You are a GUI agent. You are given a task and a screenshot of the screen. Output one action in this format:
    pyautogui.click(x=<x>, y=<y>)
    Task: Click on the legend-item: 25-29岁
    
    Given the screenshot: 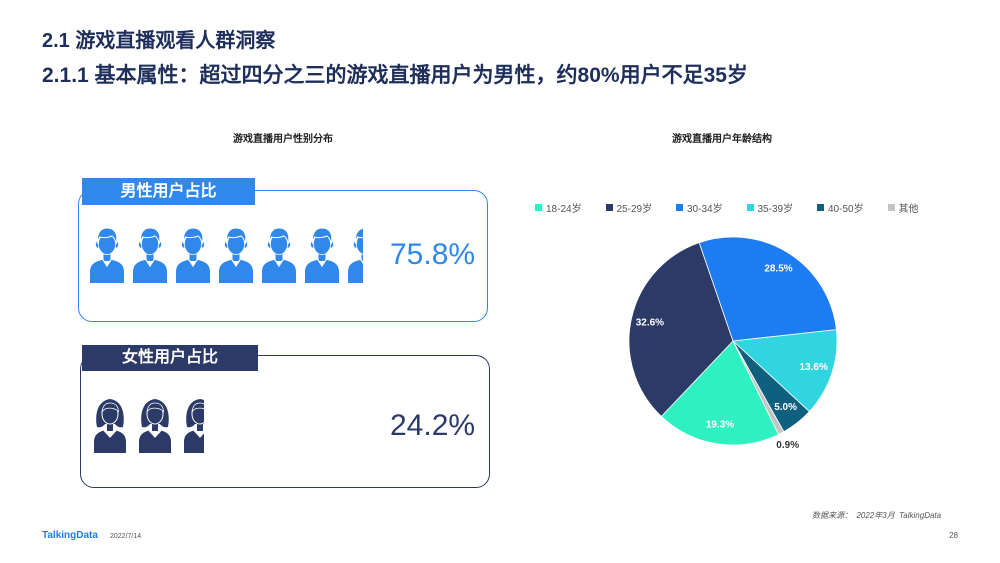 What is the action you would take?
    pyautogui.click(x=641, y=207)
    